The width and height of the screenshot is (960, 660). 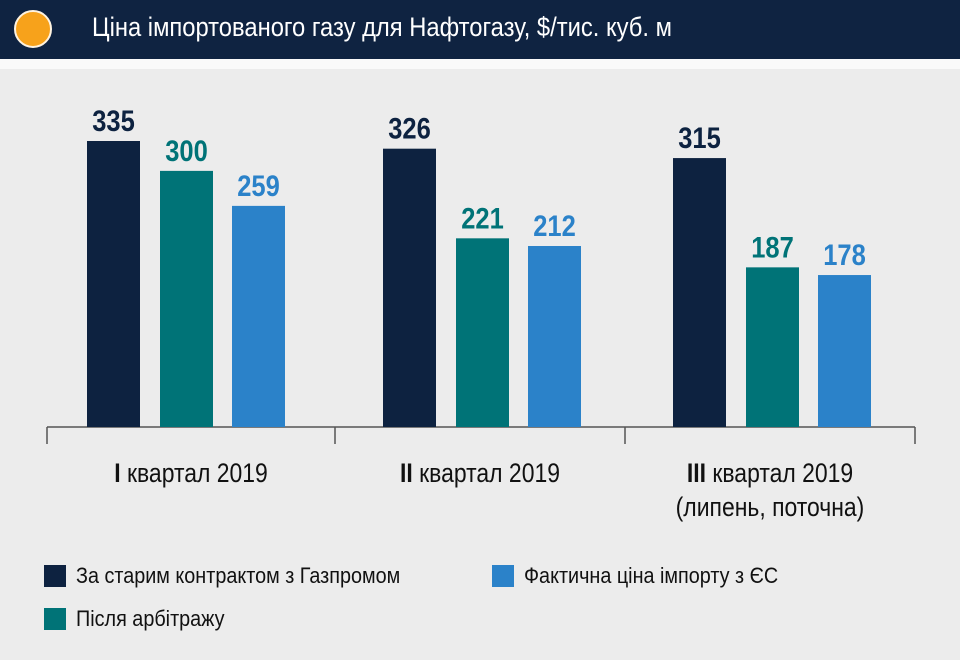 I want to click on data-label: 178, so click(x=844, y=254).